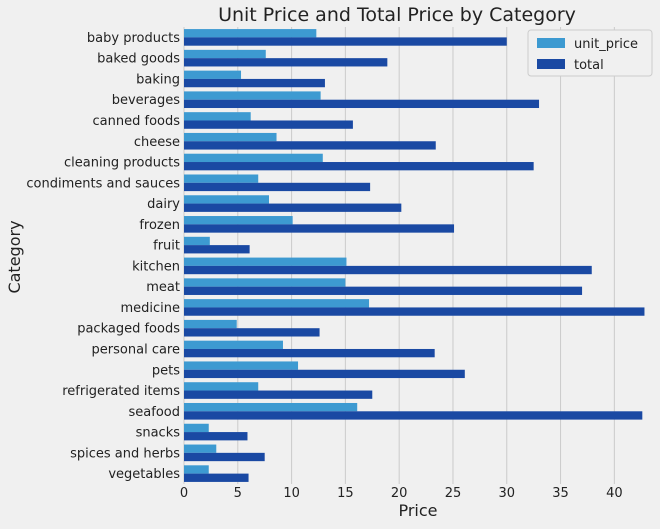  I want to click on bar-unit-price-refrigerated-items, so click(221, 386).